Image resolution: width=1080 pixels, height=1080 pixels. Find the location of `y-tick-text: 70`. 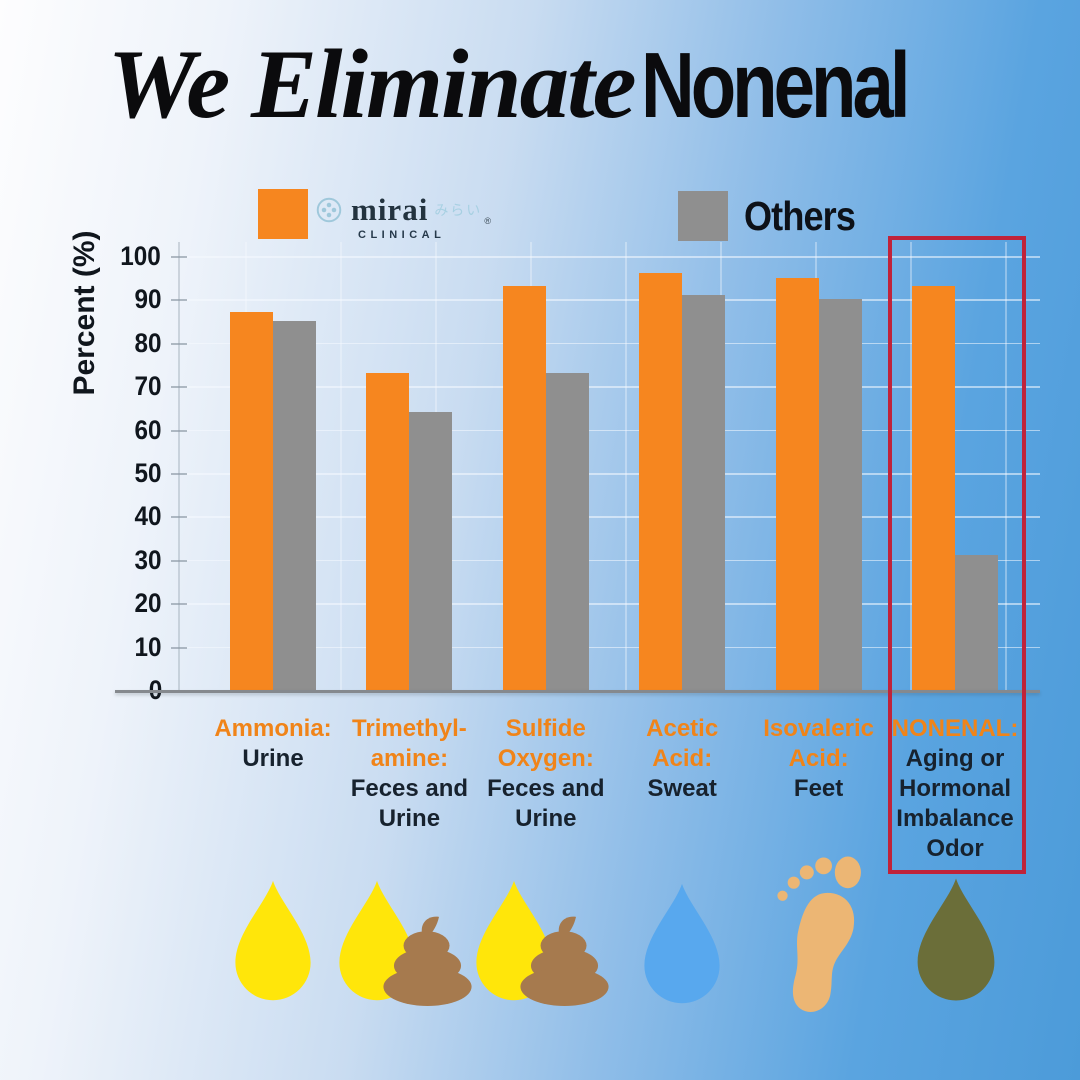

y-tick-text: 70 is located at coordinates (148, 386).